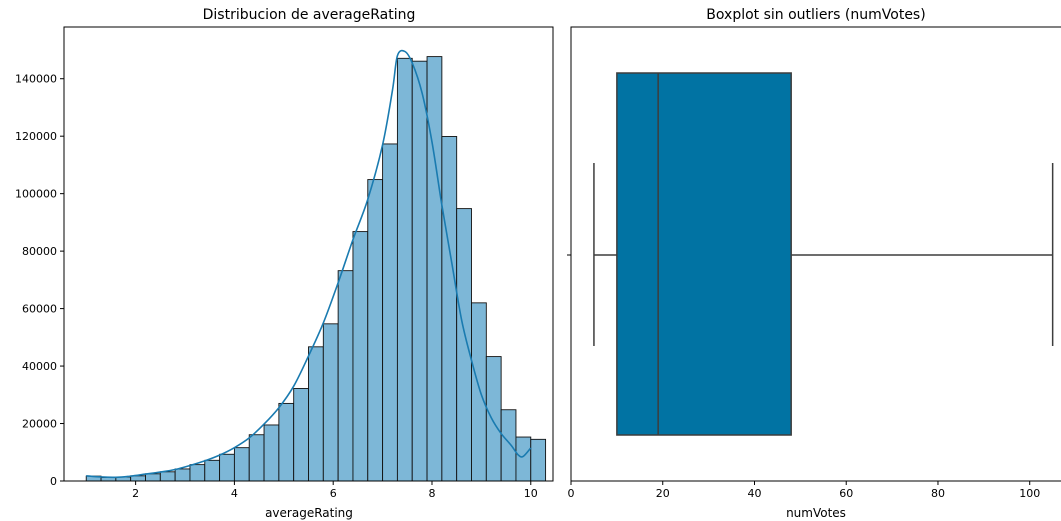 The width and height of the screenshot is (1061, 521). What do you see at coordinates (53, 481) in the screenshot?
I see `y-tick-label: 0` at bounding box center [53, 481].